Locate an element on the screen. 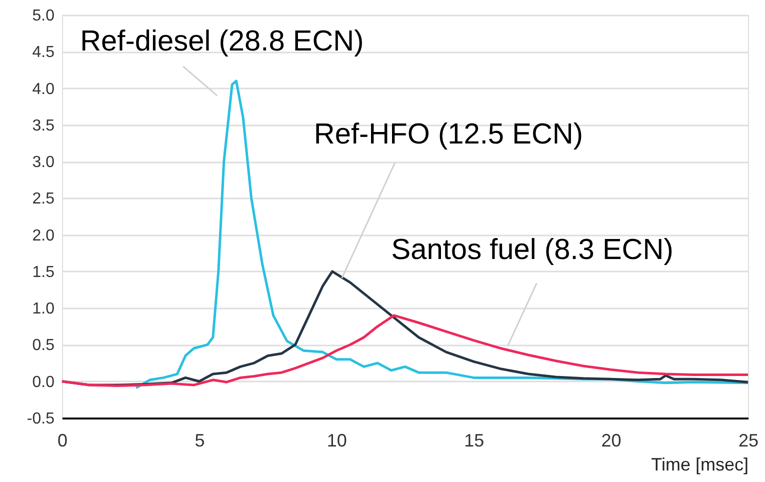 This screenshot has width=765, height=482. x-tick-label: 15 is located at coordinates (474, 440).